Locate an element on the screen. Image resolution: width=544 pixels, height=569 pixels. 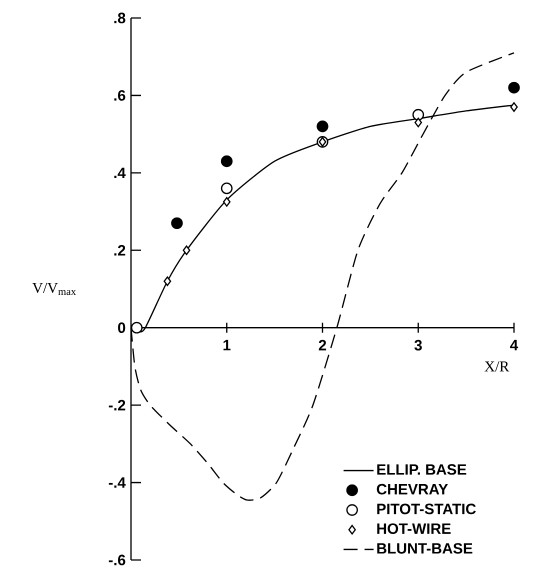
x-tick-label: 2 is located at coordinates (322, 345).